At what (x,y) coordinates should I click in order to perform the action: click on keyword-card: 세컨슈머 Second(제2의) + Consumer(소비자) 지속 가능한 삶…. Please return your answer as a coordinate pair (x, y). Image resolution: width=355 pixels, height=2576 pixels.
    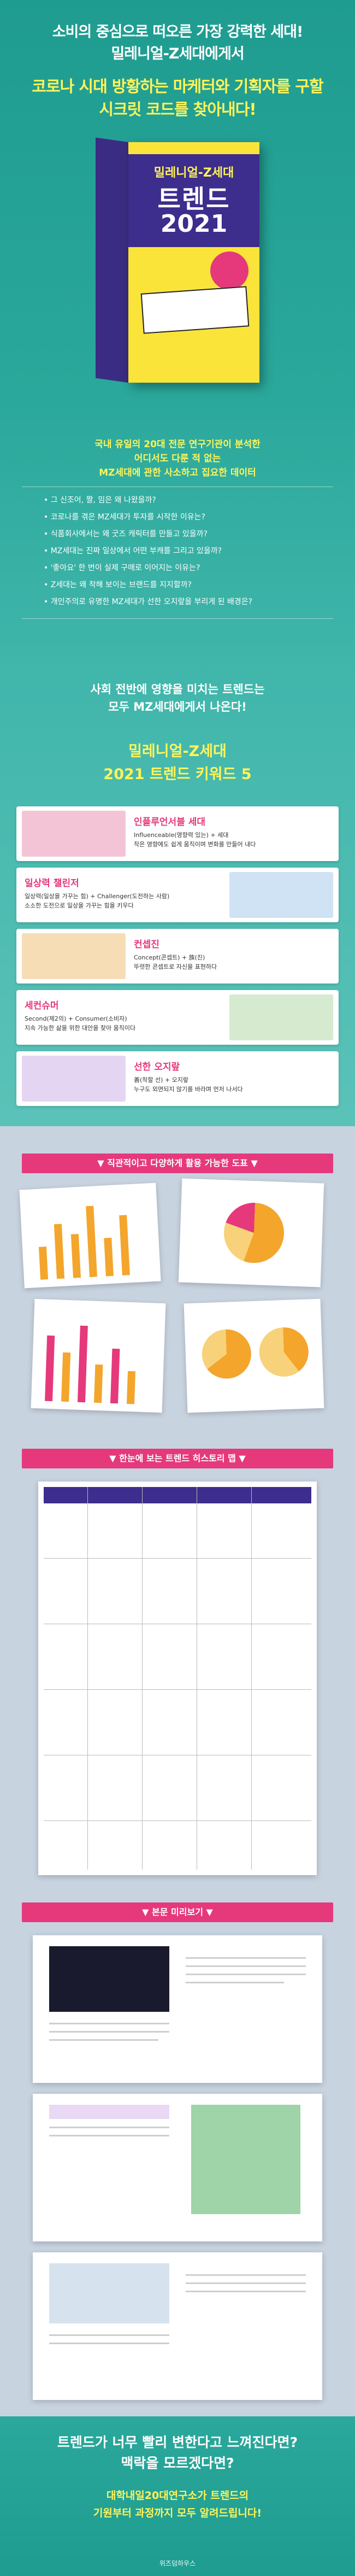
    Looking at the image, I should click on (177, 1018).